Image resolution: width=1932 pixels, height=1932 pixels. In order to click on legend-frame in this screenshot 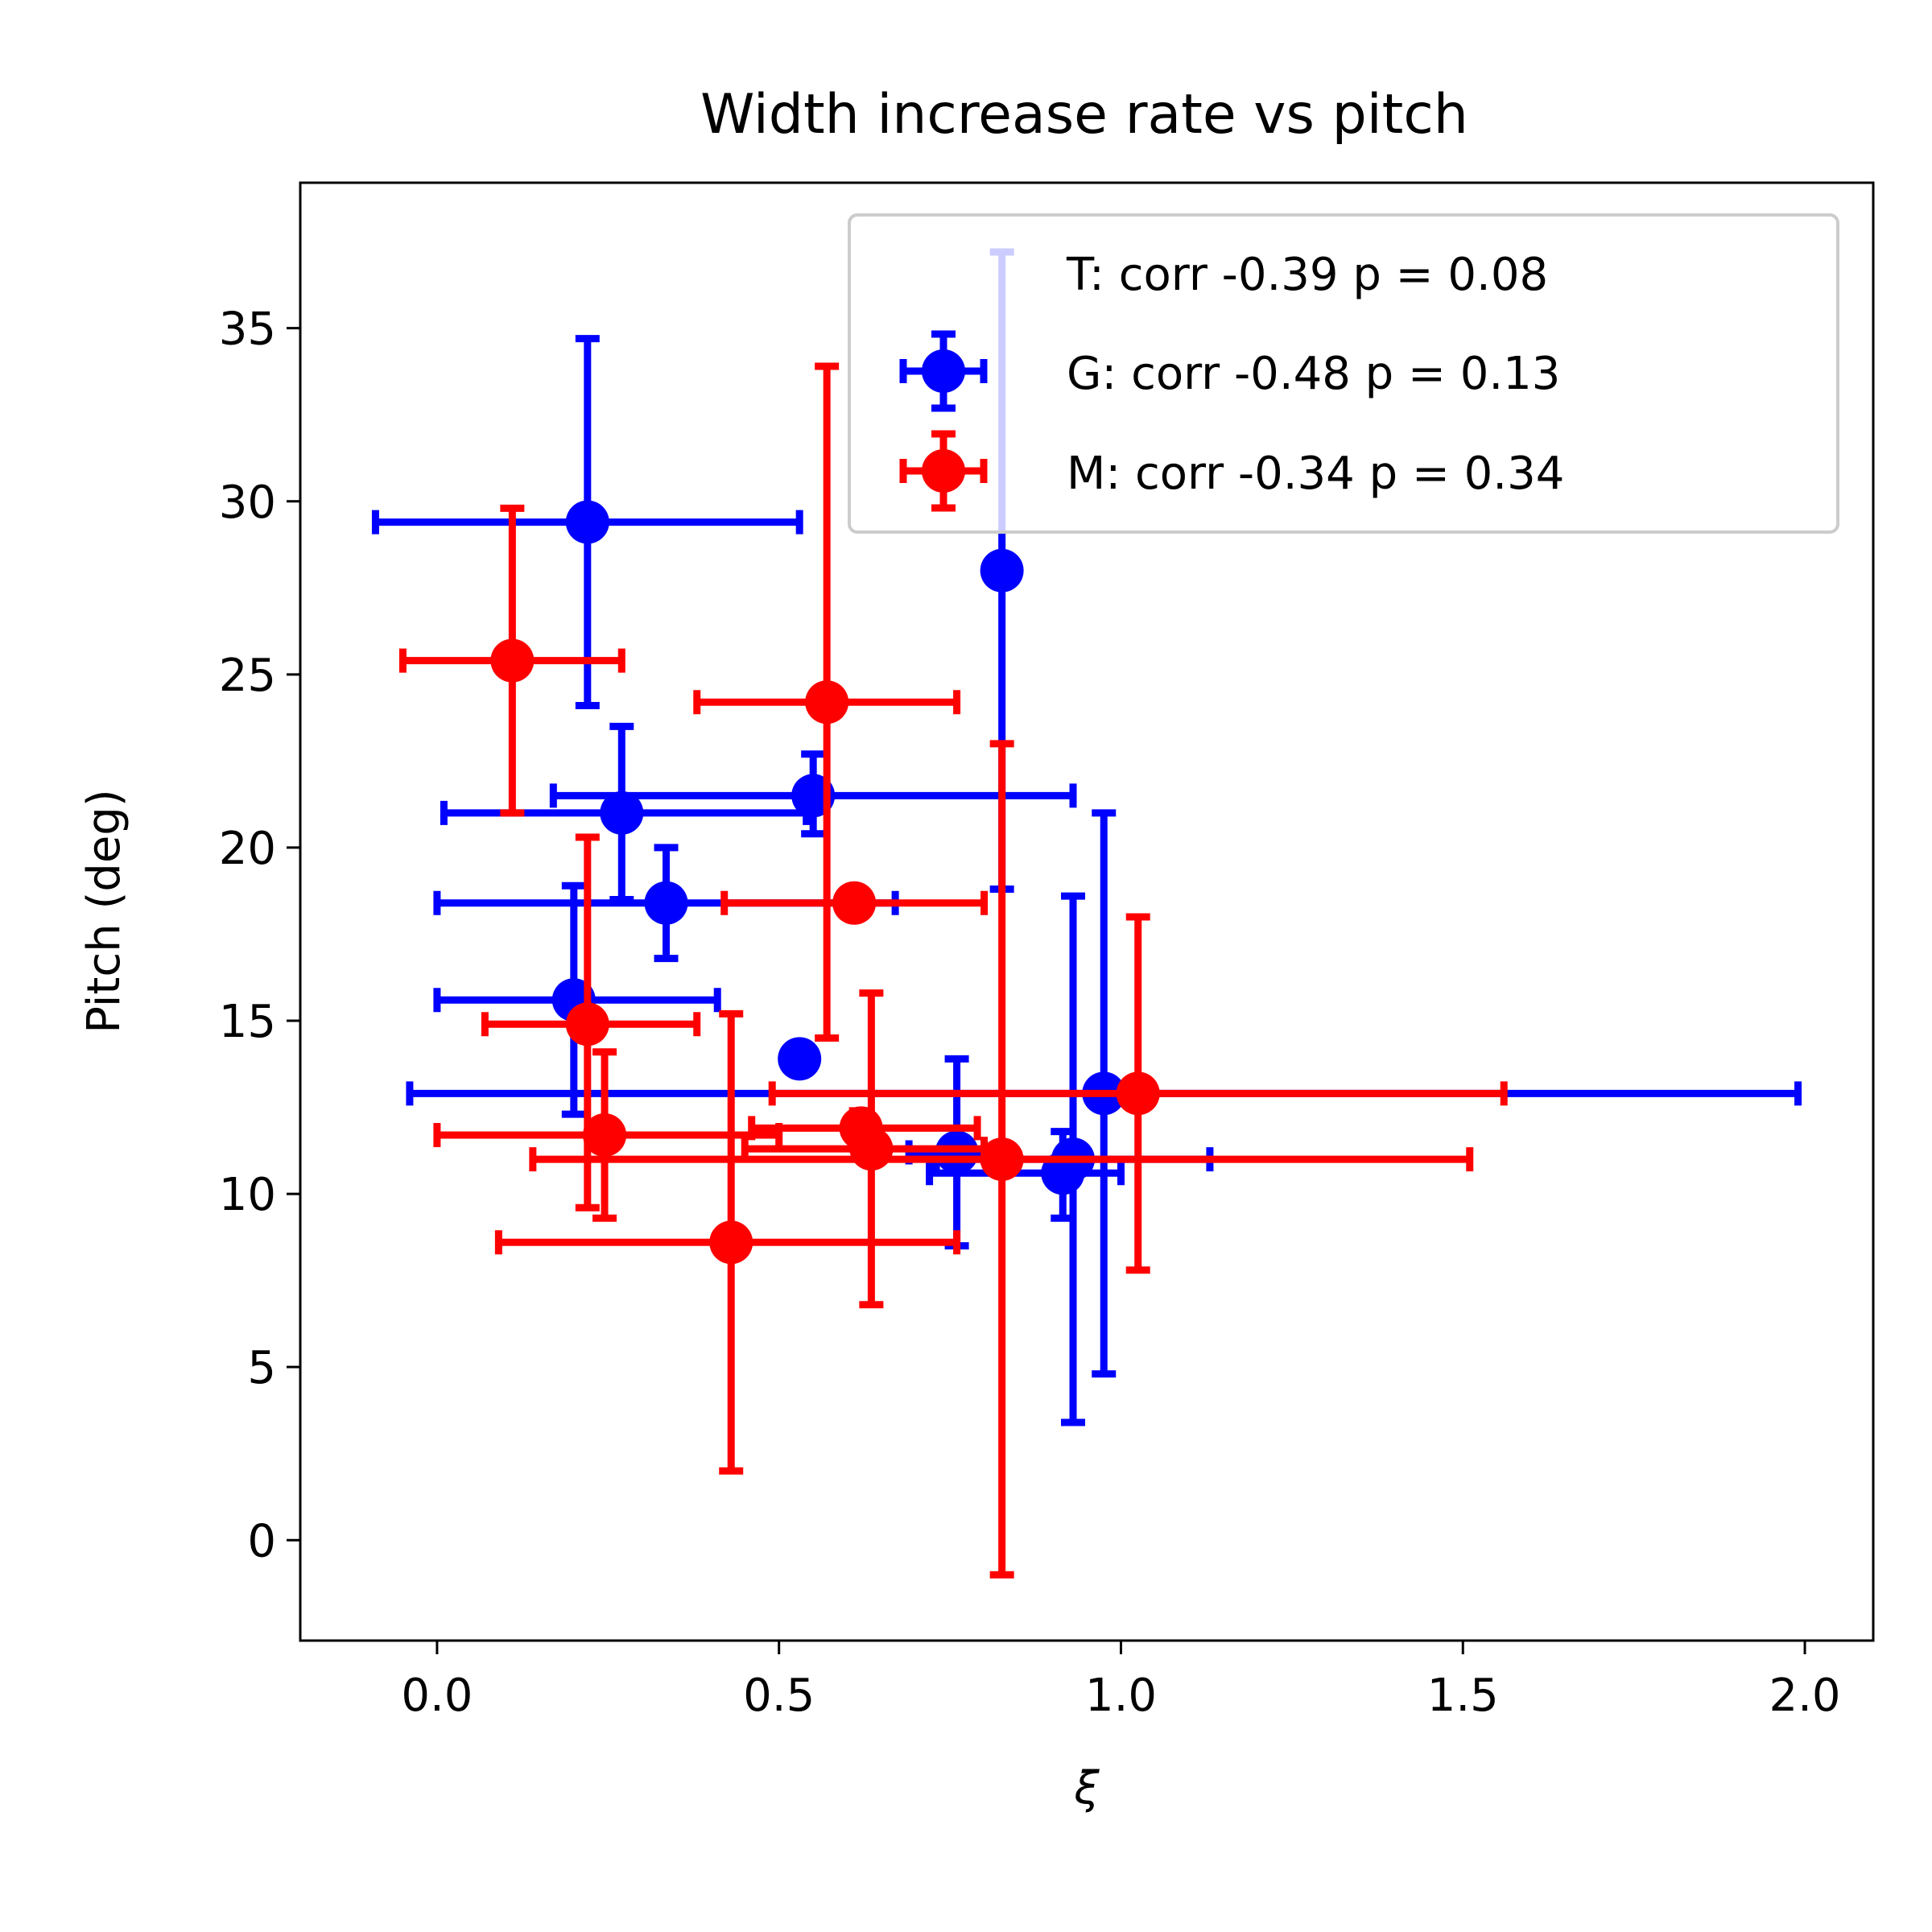, I will do `click(1343, 373)`.